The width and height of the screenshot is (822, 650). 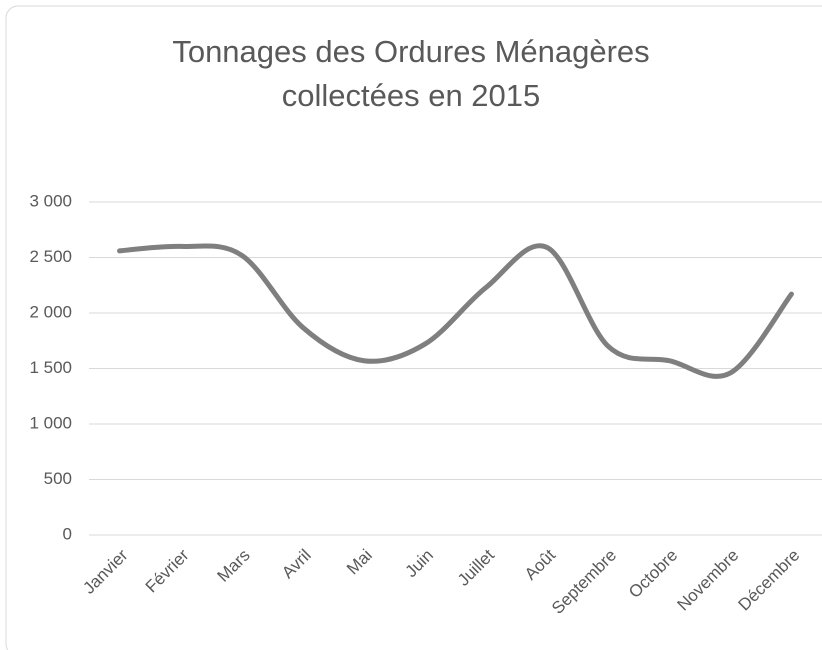 What do you see at coordinates (418, 563) in the screenshot?
I see `x-tick-label: Juin` at bounding box center [418, 563].